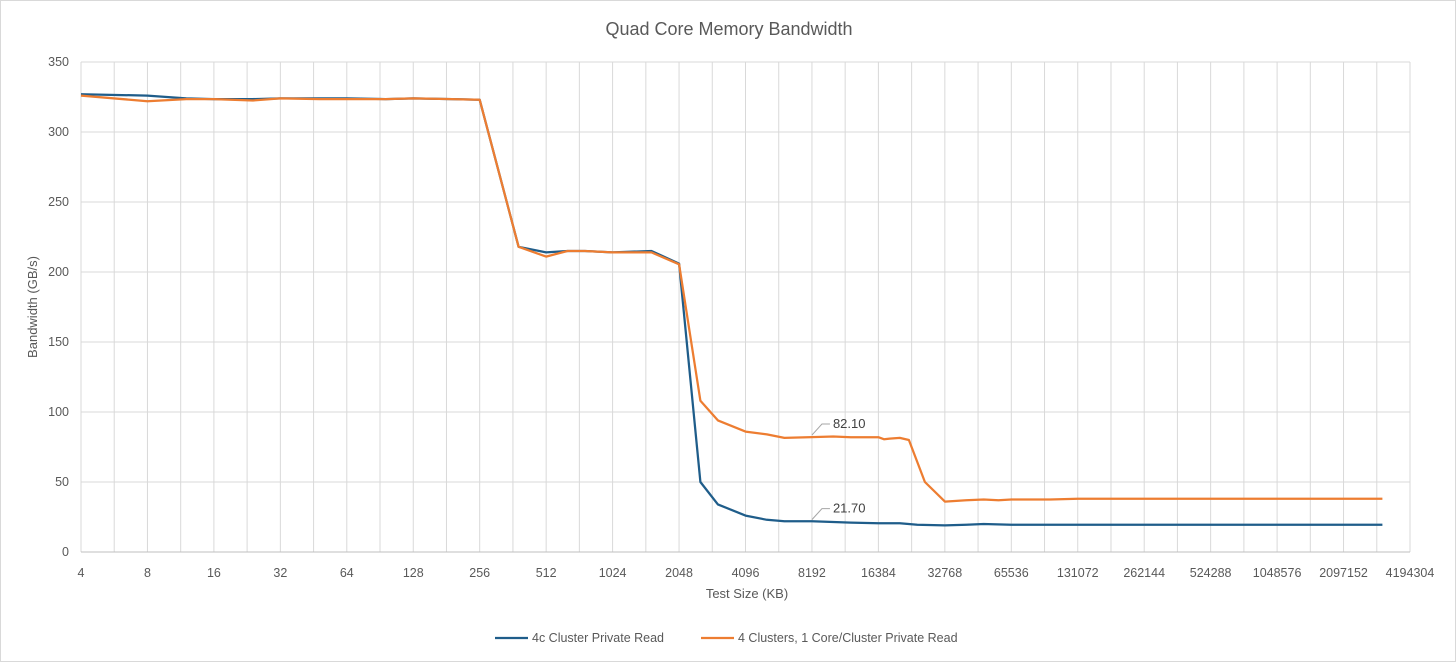 This screenshot has height=666, width=1456. Describe the element at coordinates (1277, 573) in the screenshot. I see `x-tick-label: 1048576` at that location.